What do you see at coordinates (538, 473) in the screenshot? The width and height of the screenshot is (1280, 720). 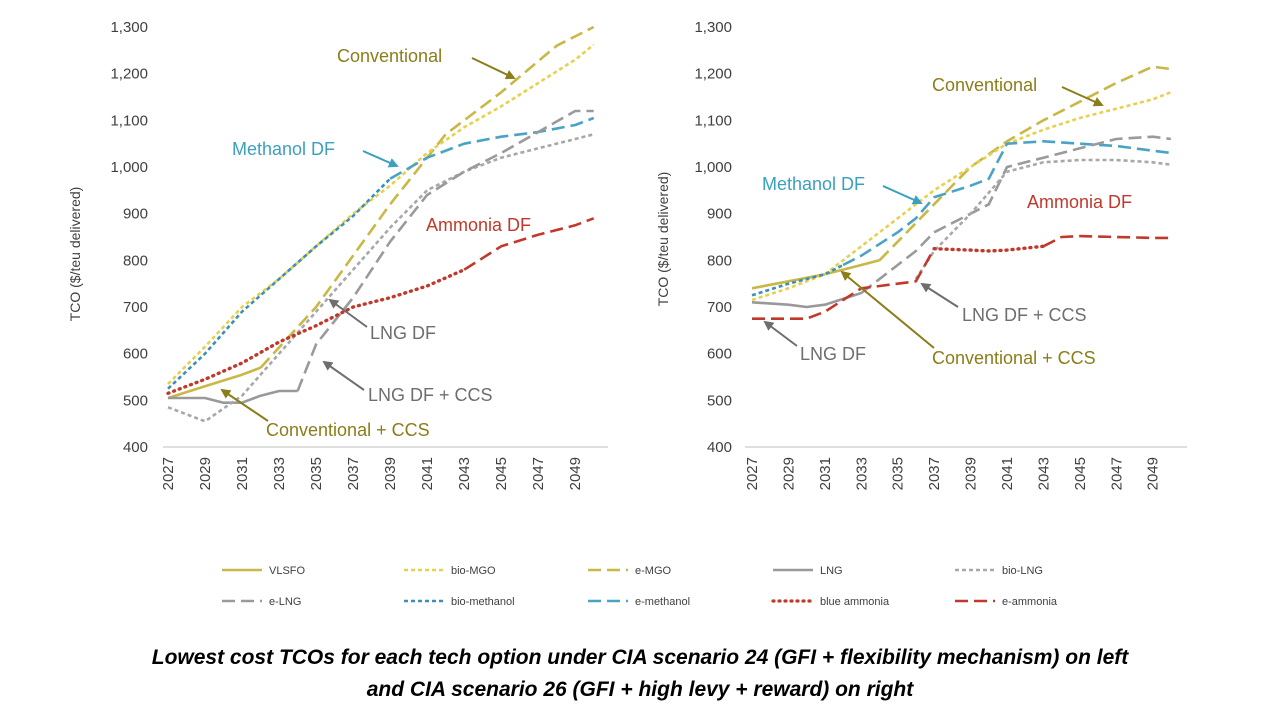 I see `left-x-tick-label: 2047` at bounding box center [538, 473].